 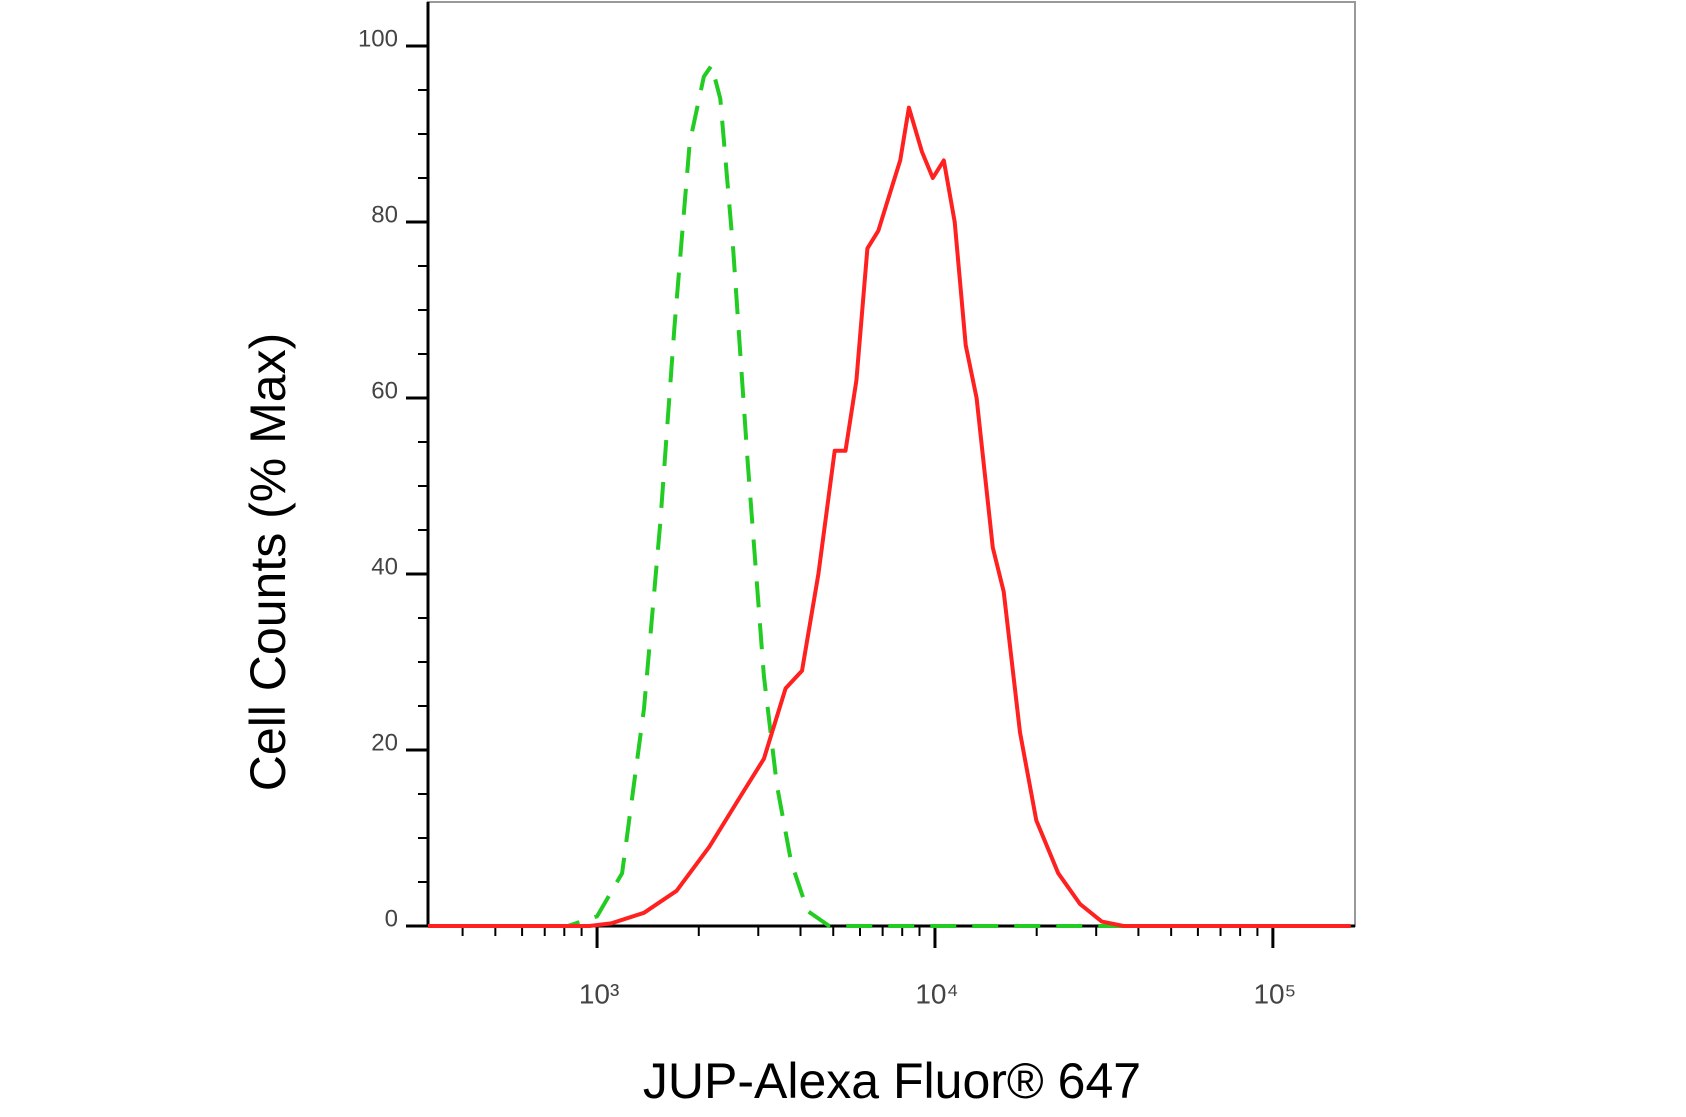 I want to click on y-tick-label: 40, so click(x=384, y=566).